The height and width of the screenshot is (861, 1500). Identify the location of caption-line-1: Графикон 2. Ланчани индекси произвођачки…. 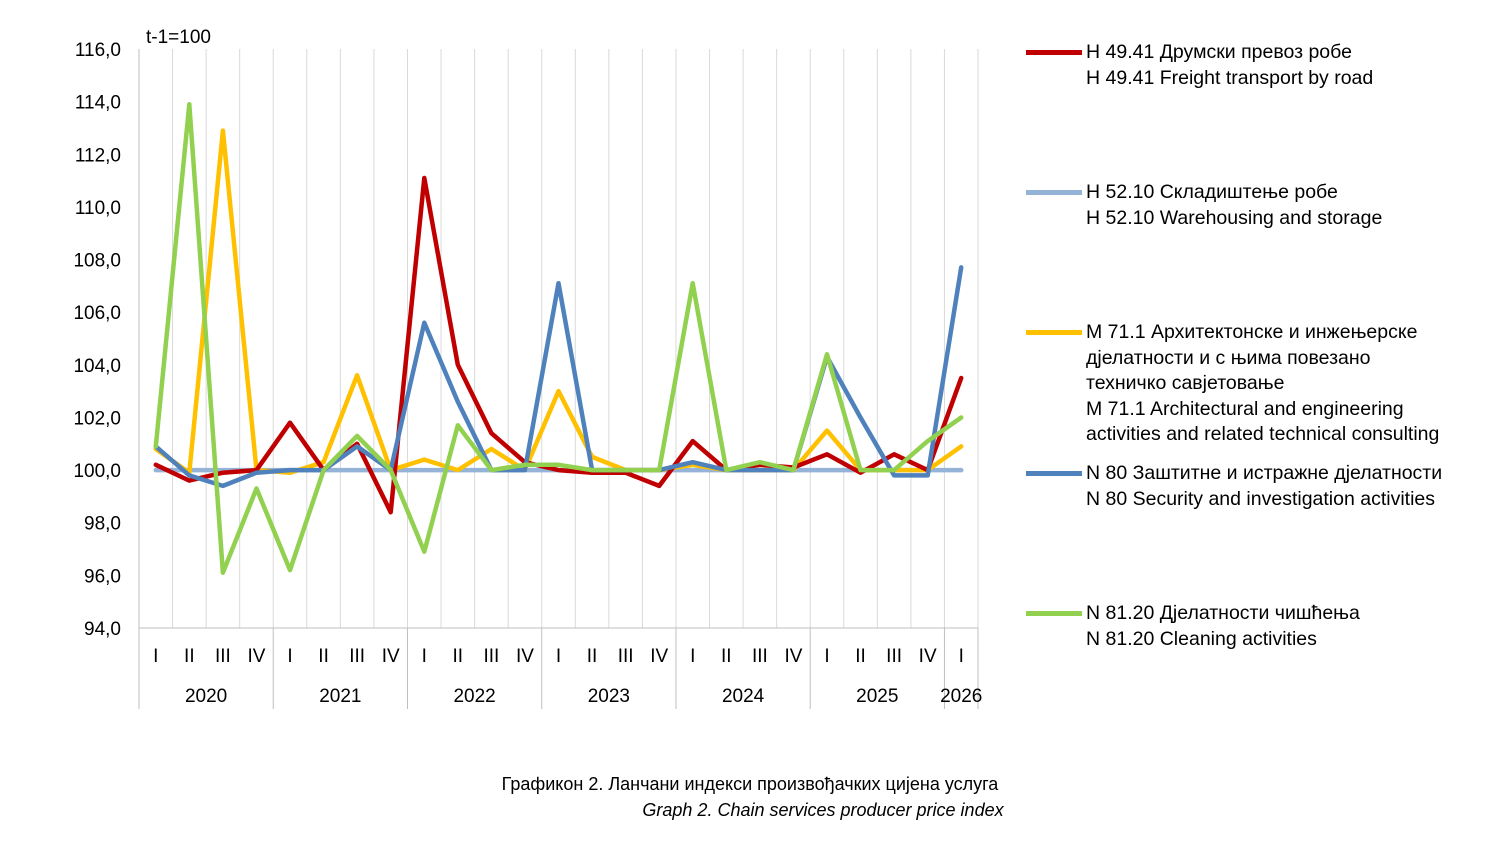
(750, 784).